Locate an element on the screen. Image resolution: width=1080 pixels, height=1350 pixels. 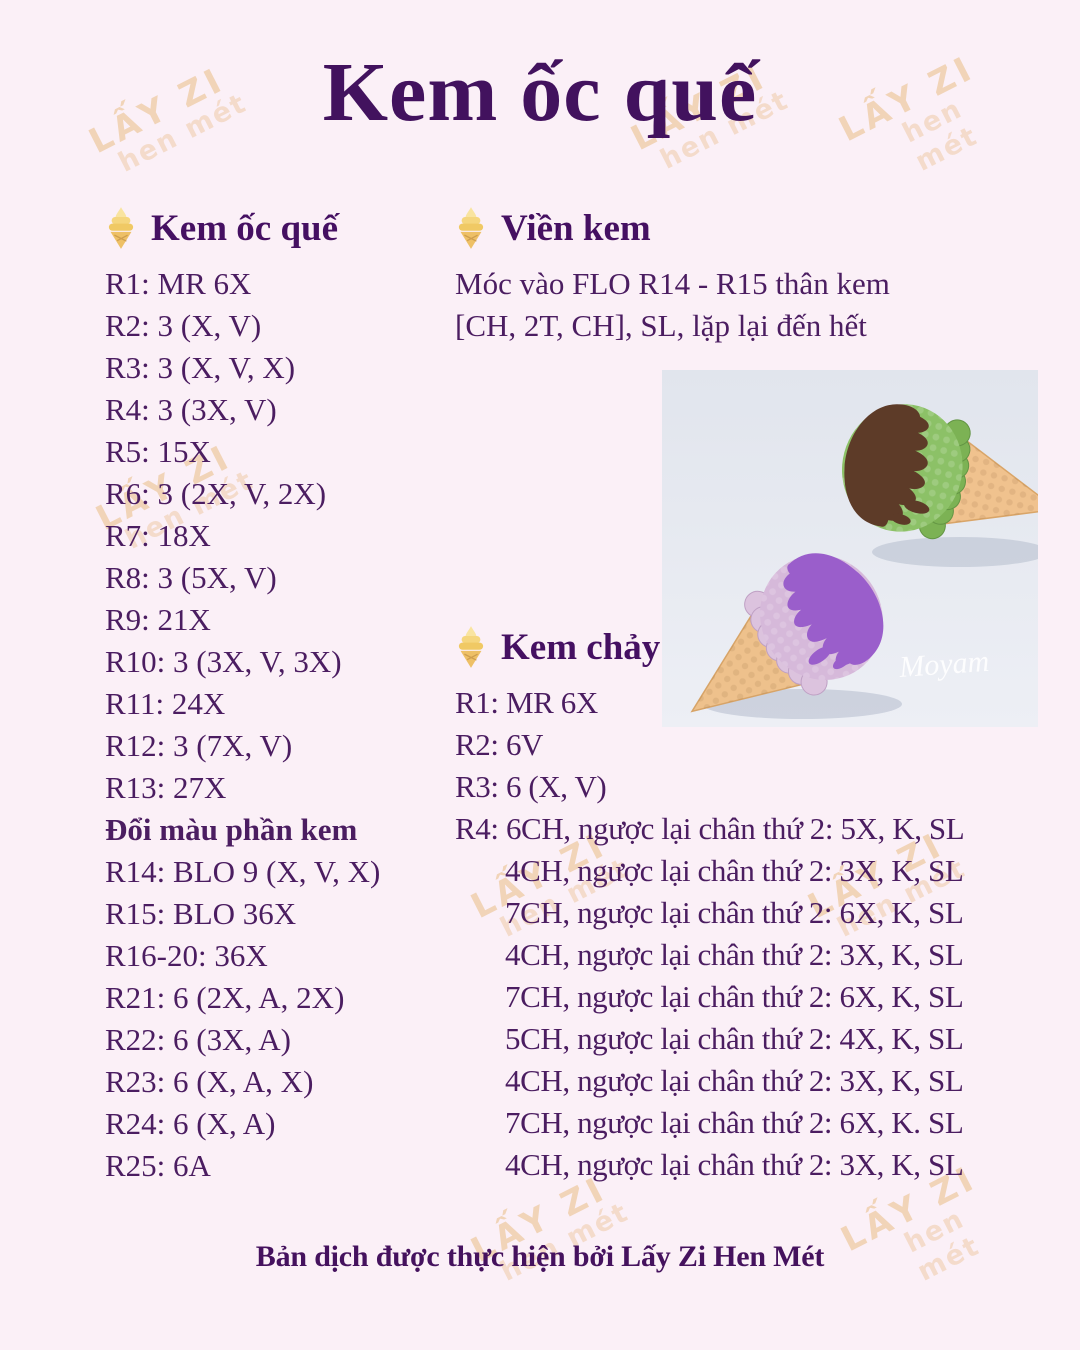
pink-ice-cream is located at coordinates (787, 633).